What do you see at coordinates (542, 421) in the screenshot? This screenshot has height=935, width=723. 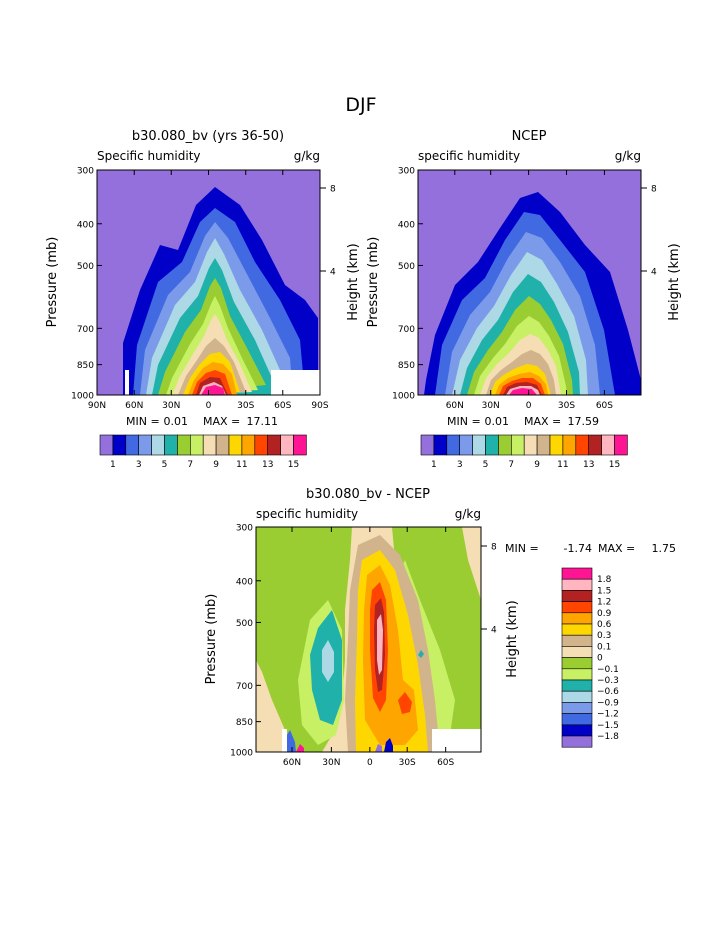 I see `max-label-ncep: MAX =` at bounding box center [542, 421].